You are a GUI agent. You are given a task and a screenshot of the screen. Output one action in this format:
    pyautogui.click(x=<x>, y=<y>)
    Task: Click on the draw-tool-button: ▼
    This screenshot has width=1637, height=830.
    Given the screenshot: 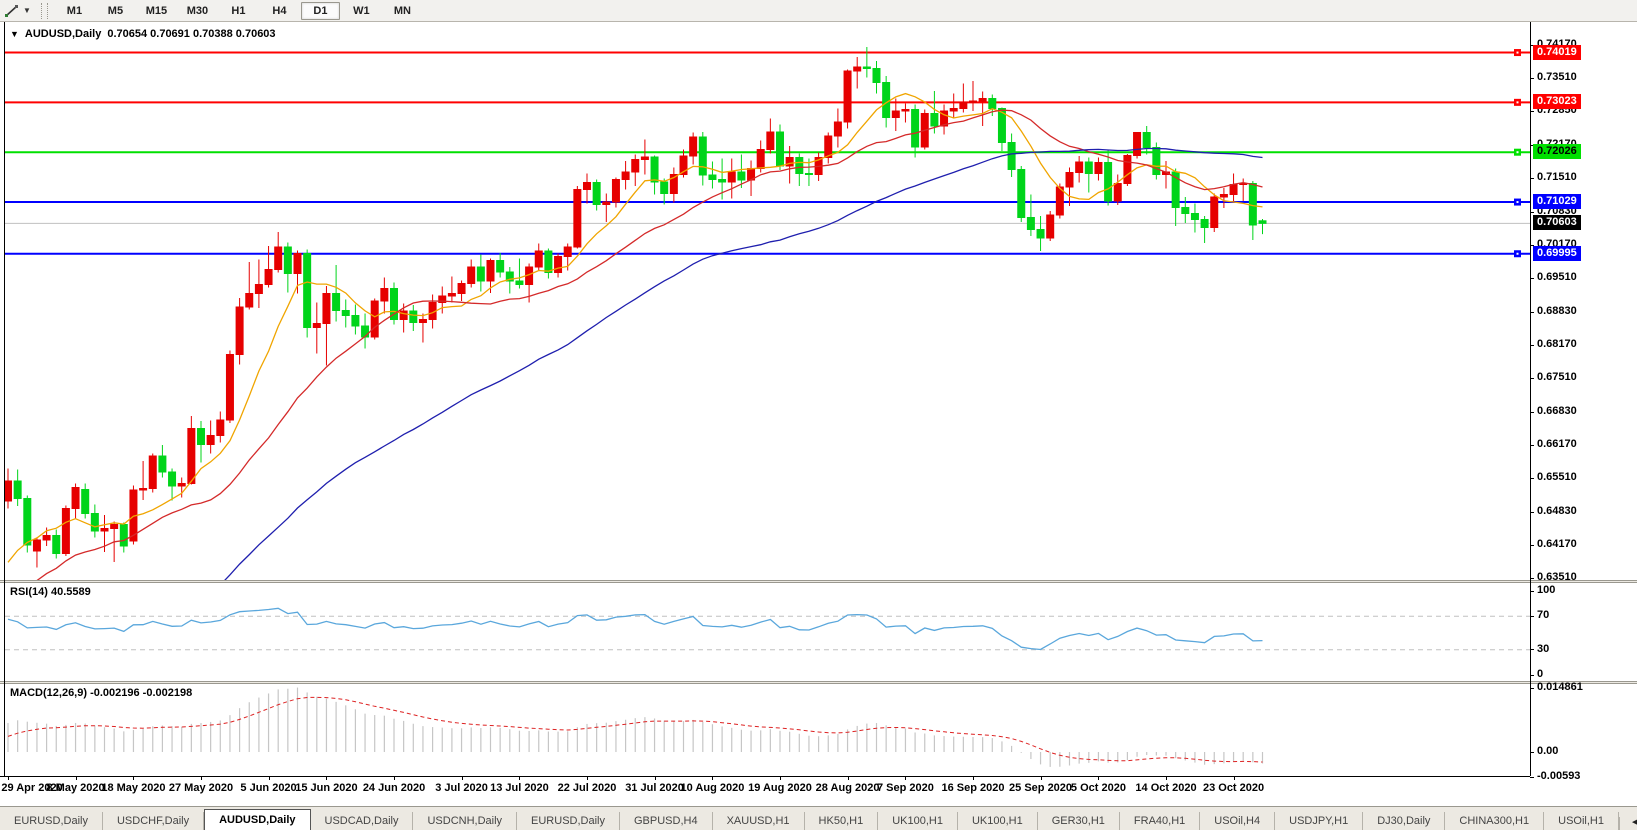 What is the action you would take?
    pyautogui.click(x=17, y=10)
    